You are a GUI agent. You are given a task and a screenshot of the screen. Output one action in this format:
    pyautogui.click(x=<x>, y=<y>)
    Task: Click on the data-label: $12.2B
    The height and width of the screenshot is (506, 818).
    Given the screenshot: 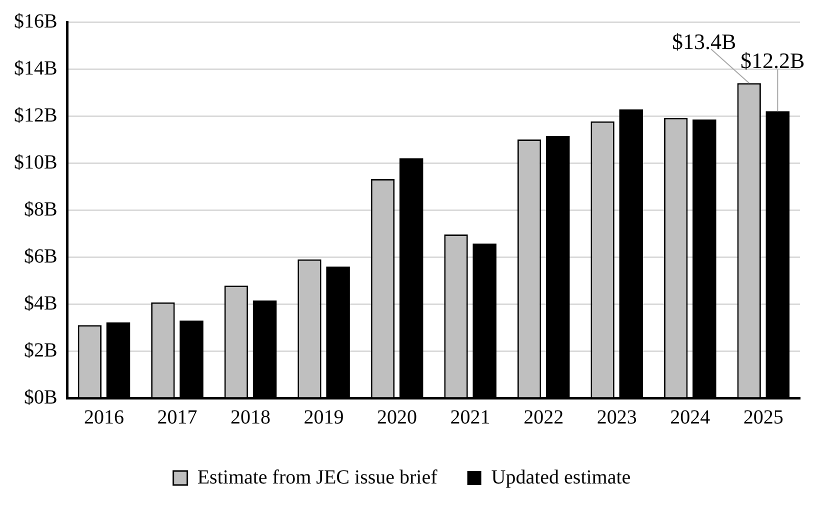 What is the action you would take?
    pyautogui.click(x=772, y=61)
    